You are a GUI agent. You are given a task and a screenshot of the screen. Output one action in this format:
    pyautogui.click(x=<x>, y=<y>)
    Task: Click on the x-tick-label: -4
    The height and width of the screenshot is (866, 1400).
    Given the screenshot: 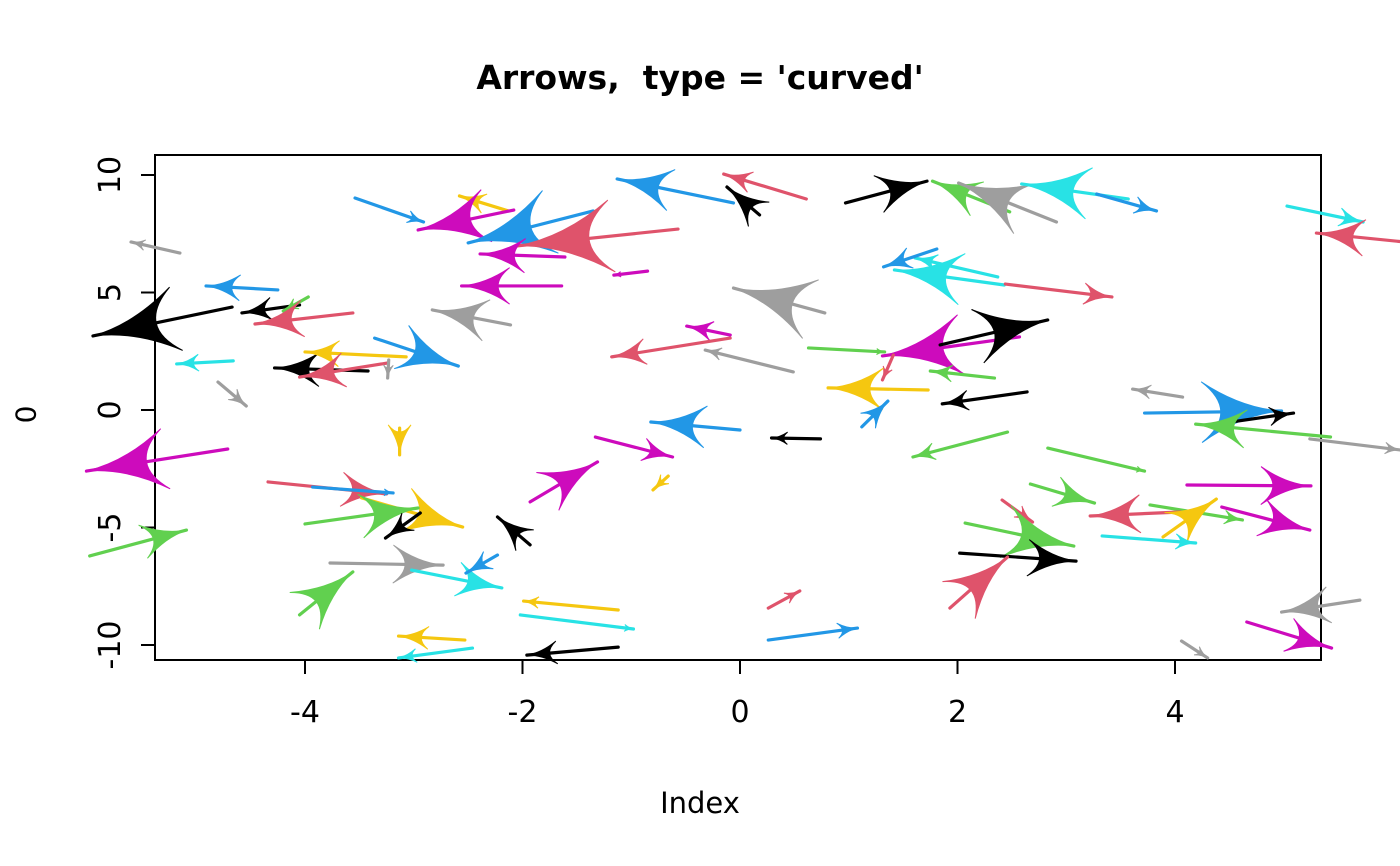 What is the action you would take?
    pyautogui.click(x=305, y=712)
    